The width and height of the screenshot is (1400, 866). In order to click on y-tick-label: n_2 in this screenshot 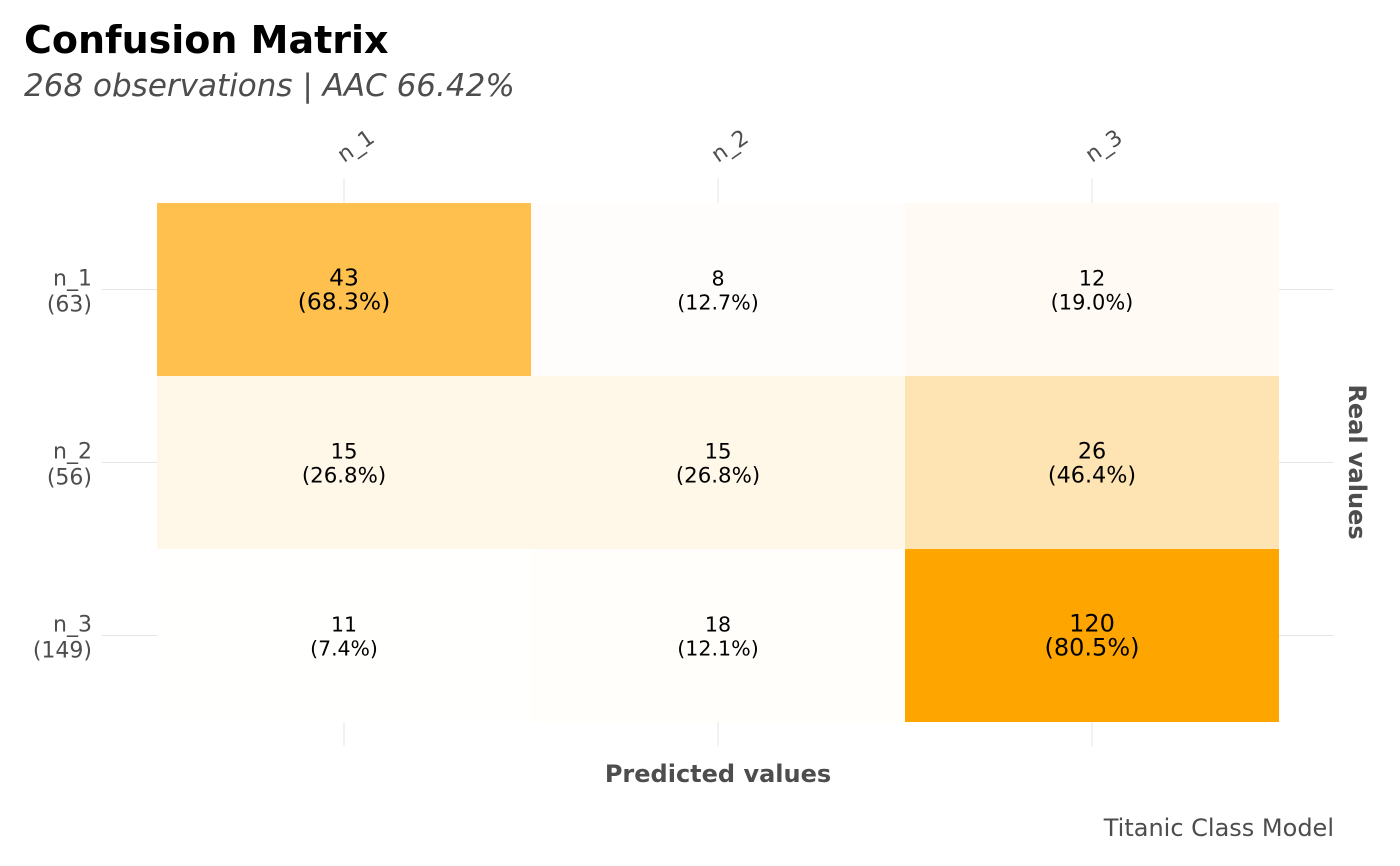, I will do `click(72, 452)`.